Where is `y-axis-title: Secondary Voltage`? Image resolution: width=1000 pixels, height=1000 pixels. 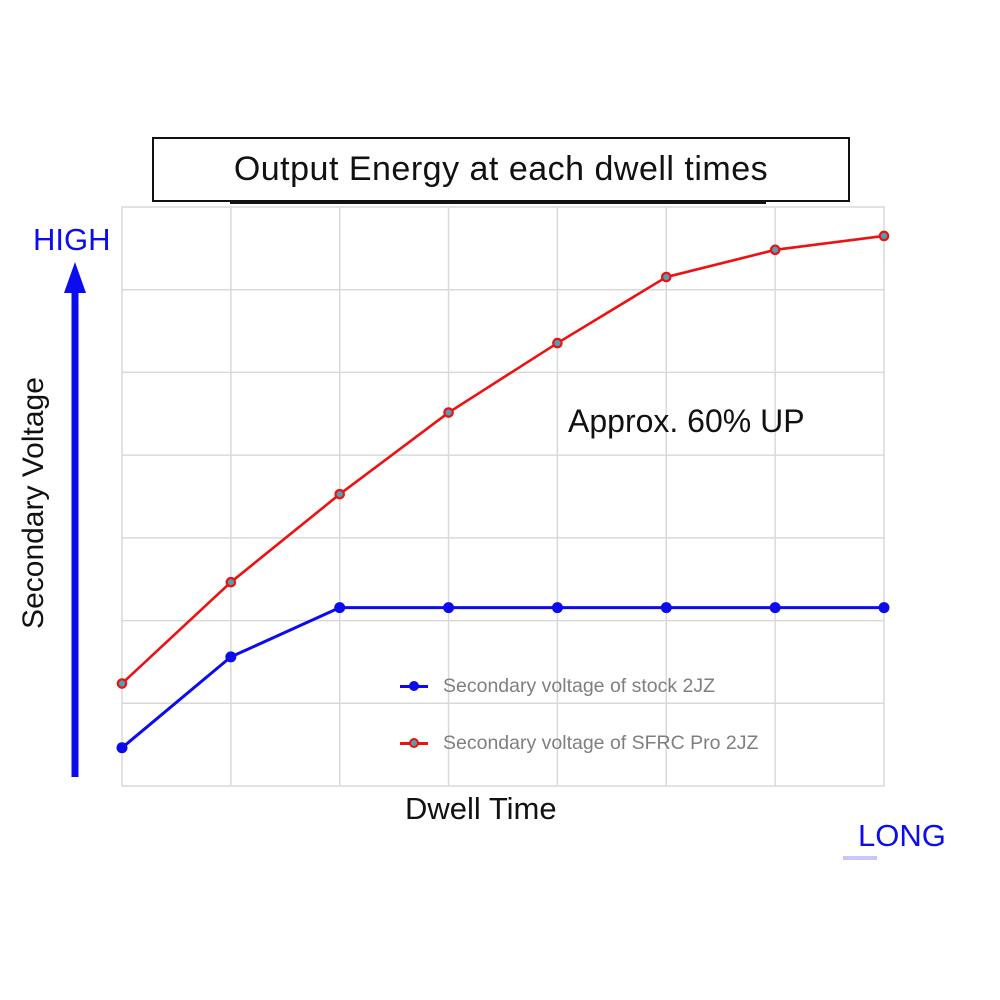
y-axis-title: Secondary Voltage is located at coordinates (33, 503).